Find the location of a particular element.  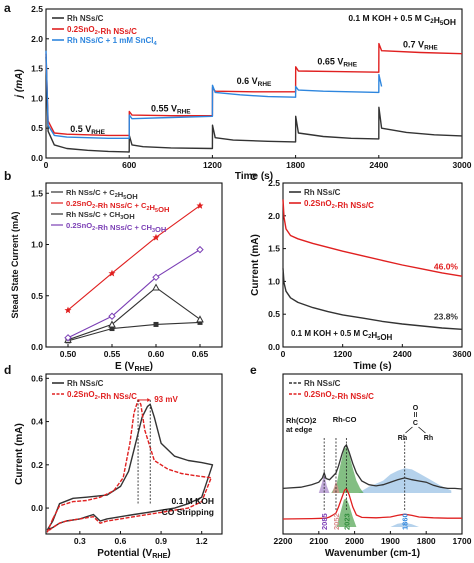

bottom-band-1860-fill is located at coordinates (404, 524).